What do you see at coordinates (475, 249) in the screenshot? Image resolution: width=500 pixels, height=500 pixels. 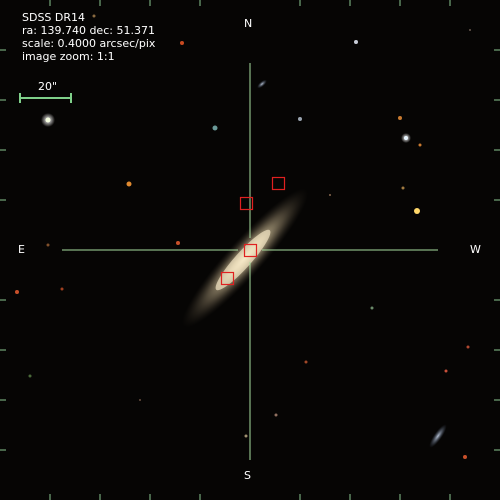 I see `compass-west: W` at bounding box center [475, 249].